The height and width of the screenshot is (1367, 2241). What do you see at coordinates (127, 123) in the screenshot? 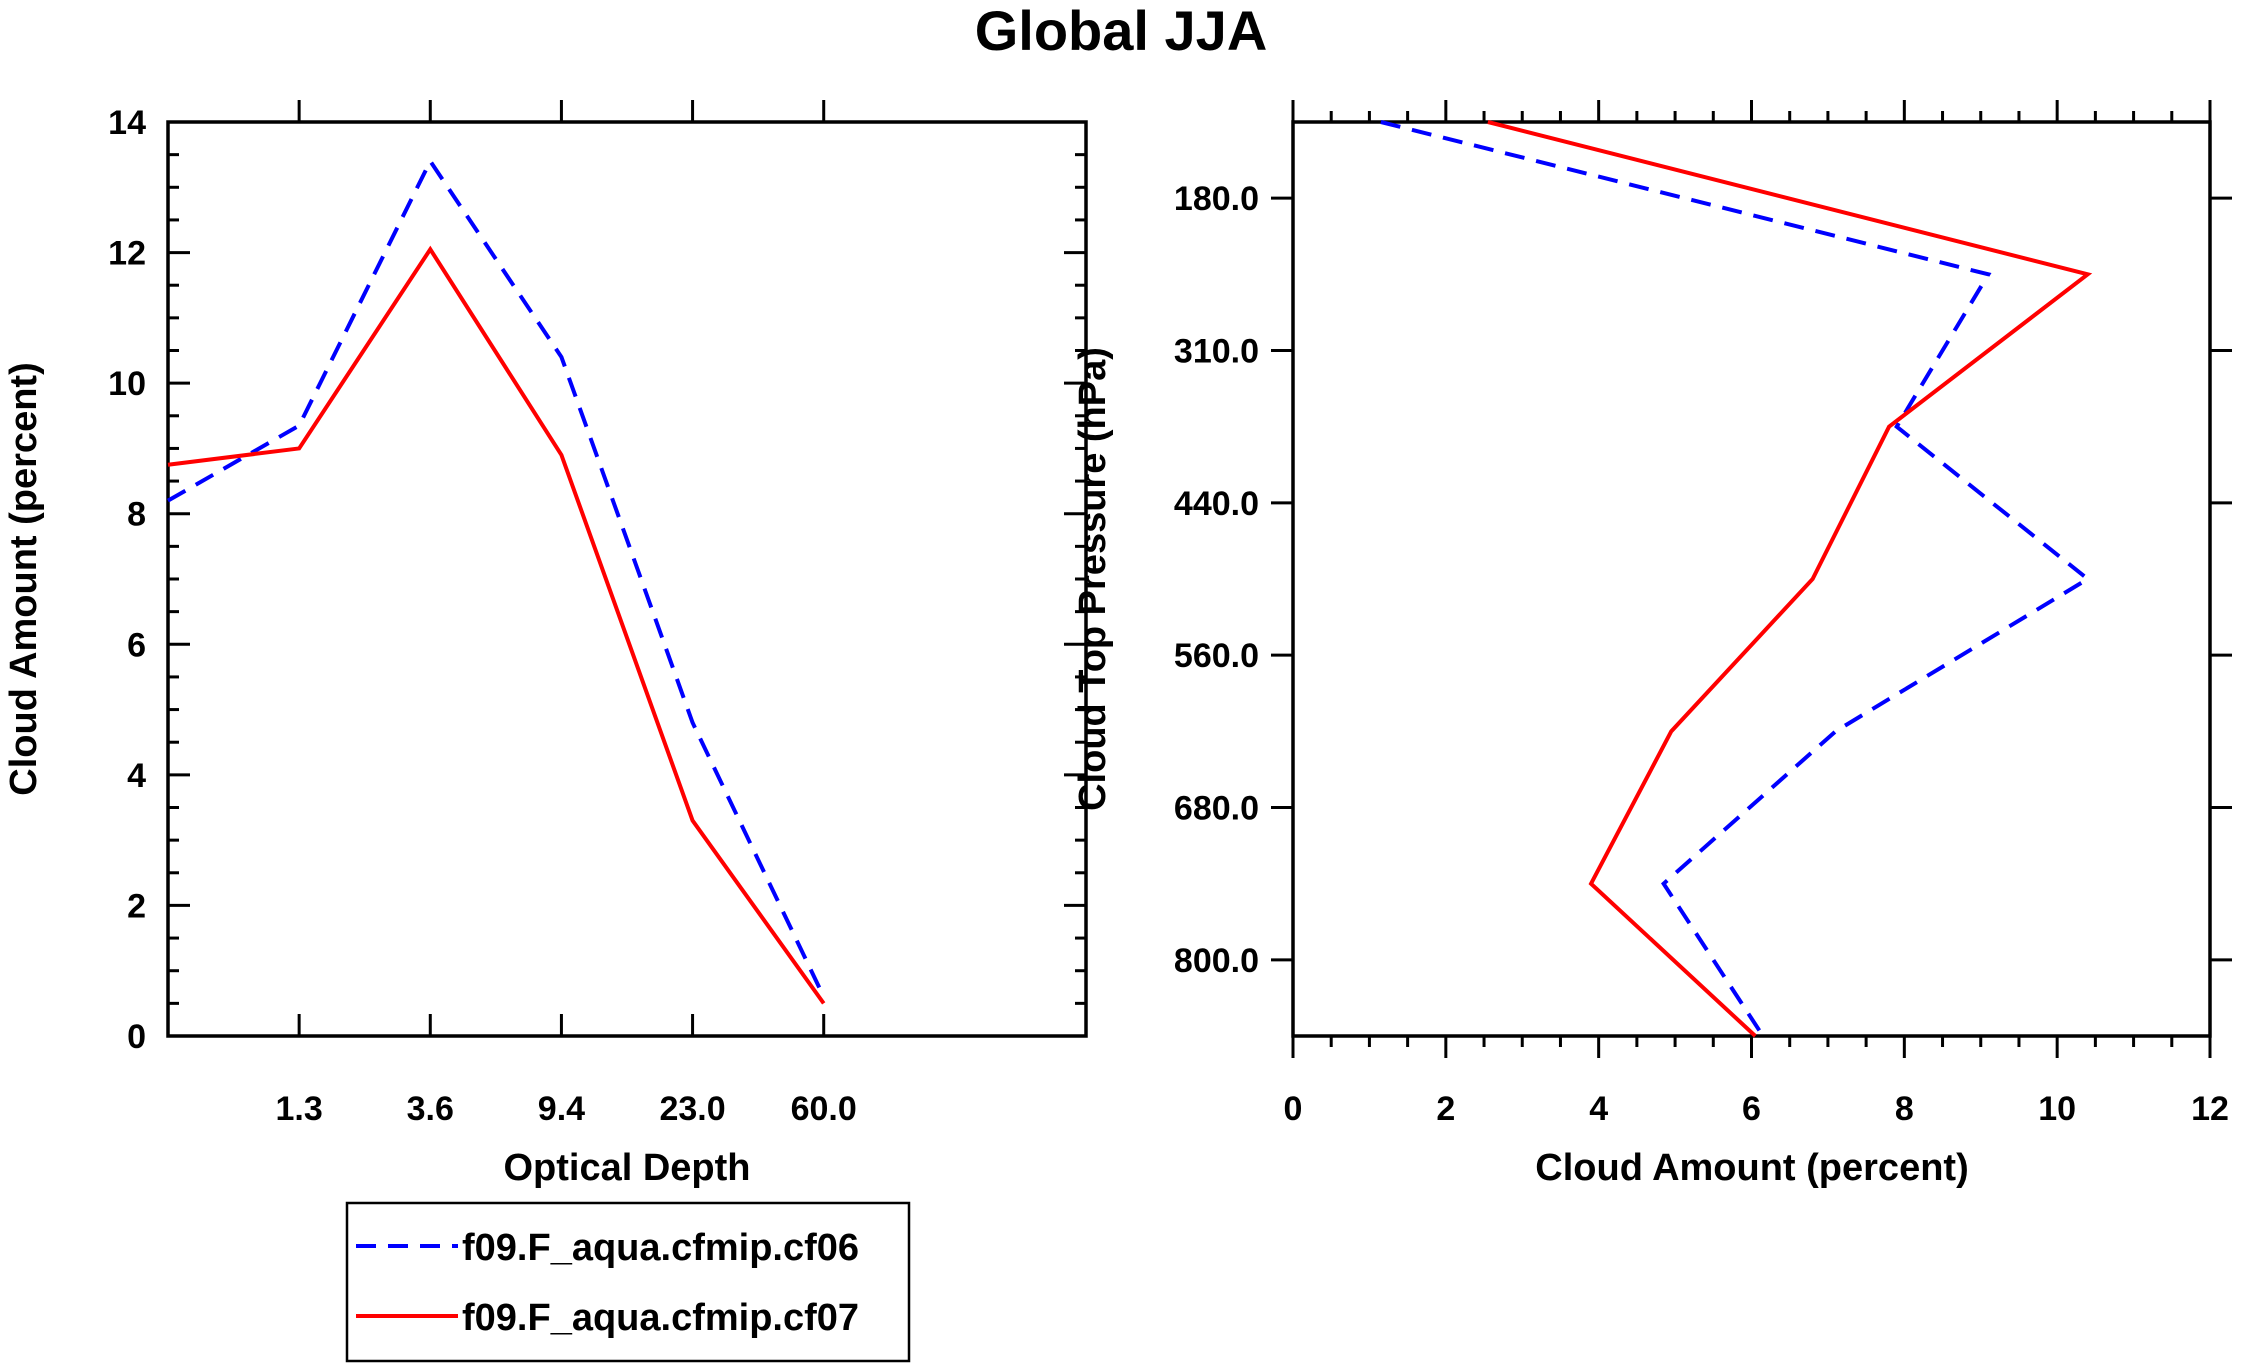
I see `left-y-tick-label: 14` at bounding box center [127, 123].